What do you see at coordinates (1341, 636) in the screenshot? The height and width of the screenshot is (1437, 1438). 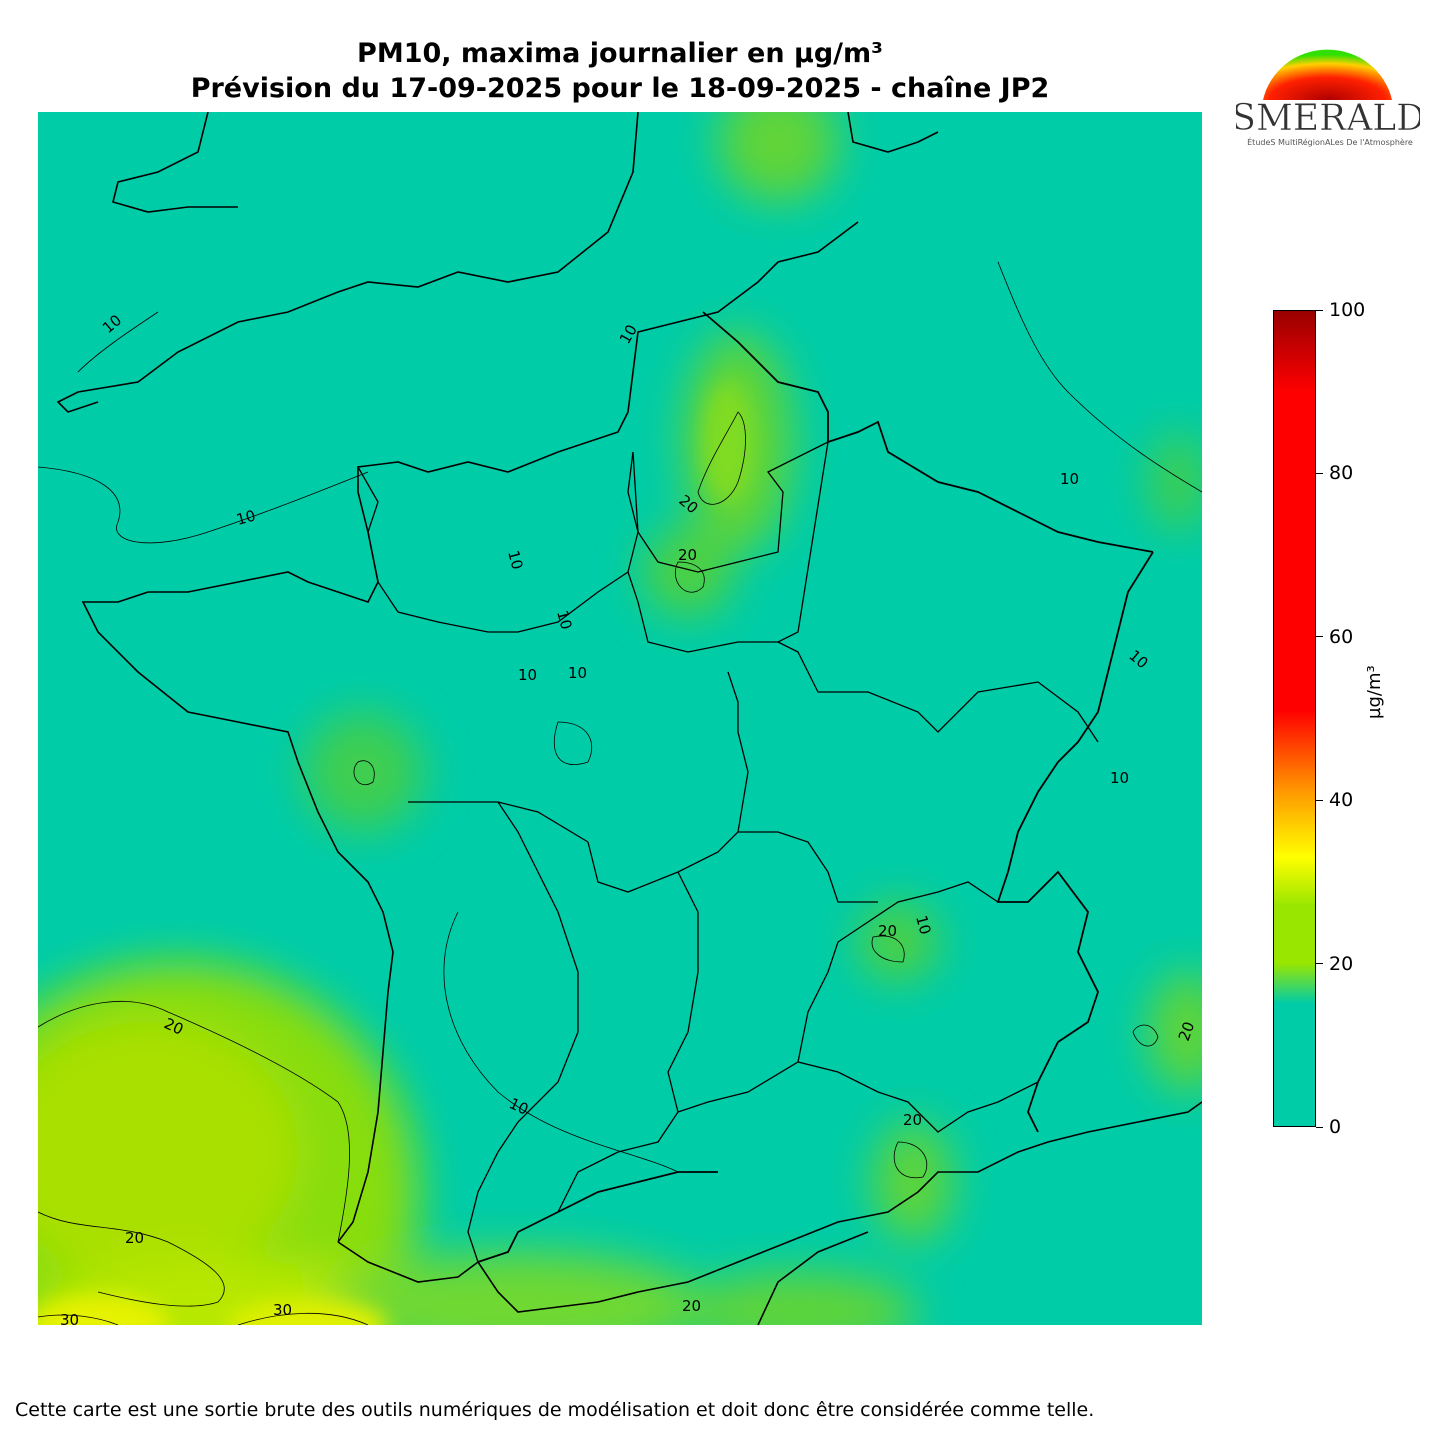 I see `colorbar-tick-label: 60` at bounding box center [1341, 636].